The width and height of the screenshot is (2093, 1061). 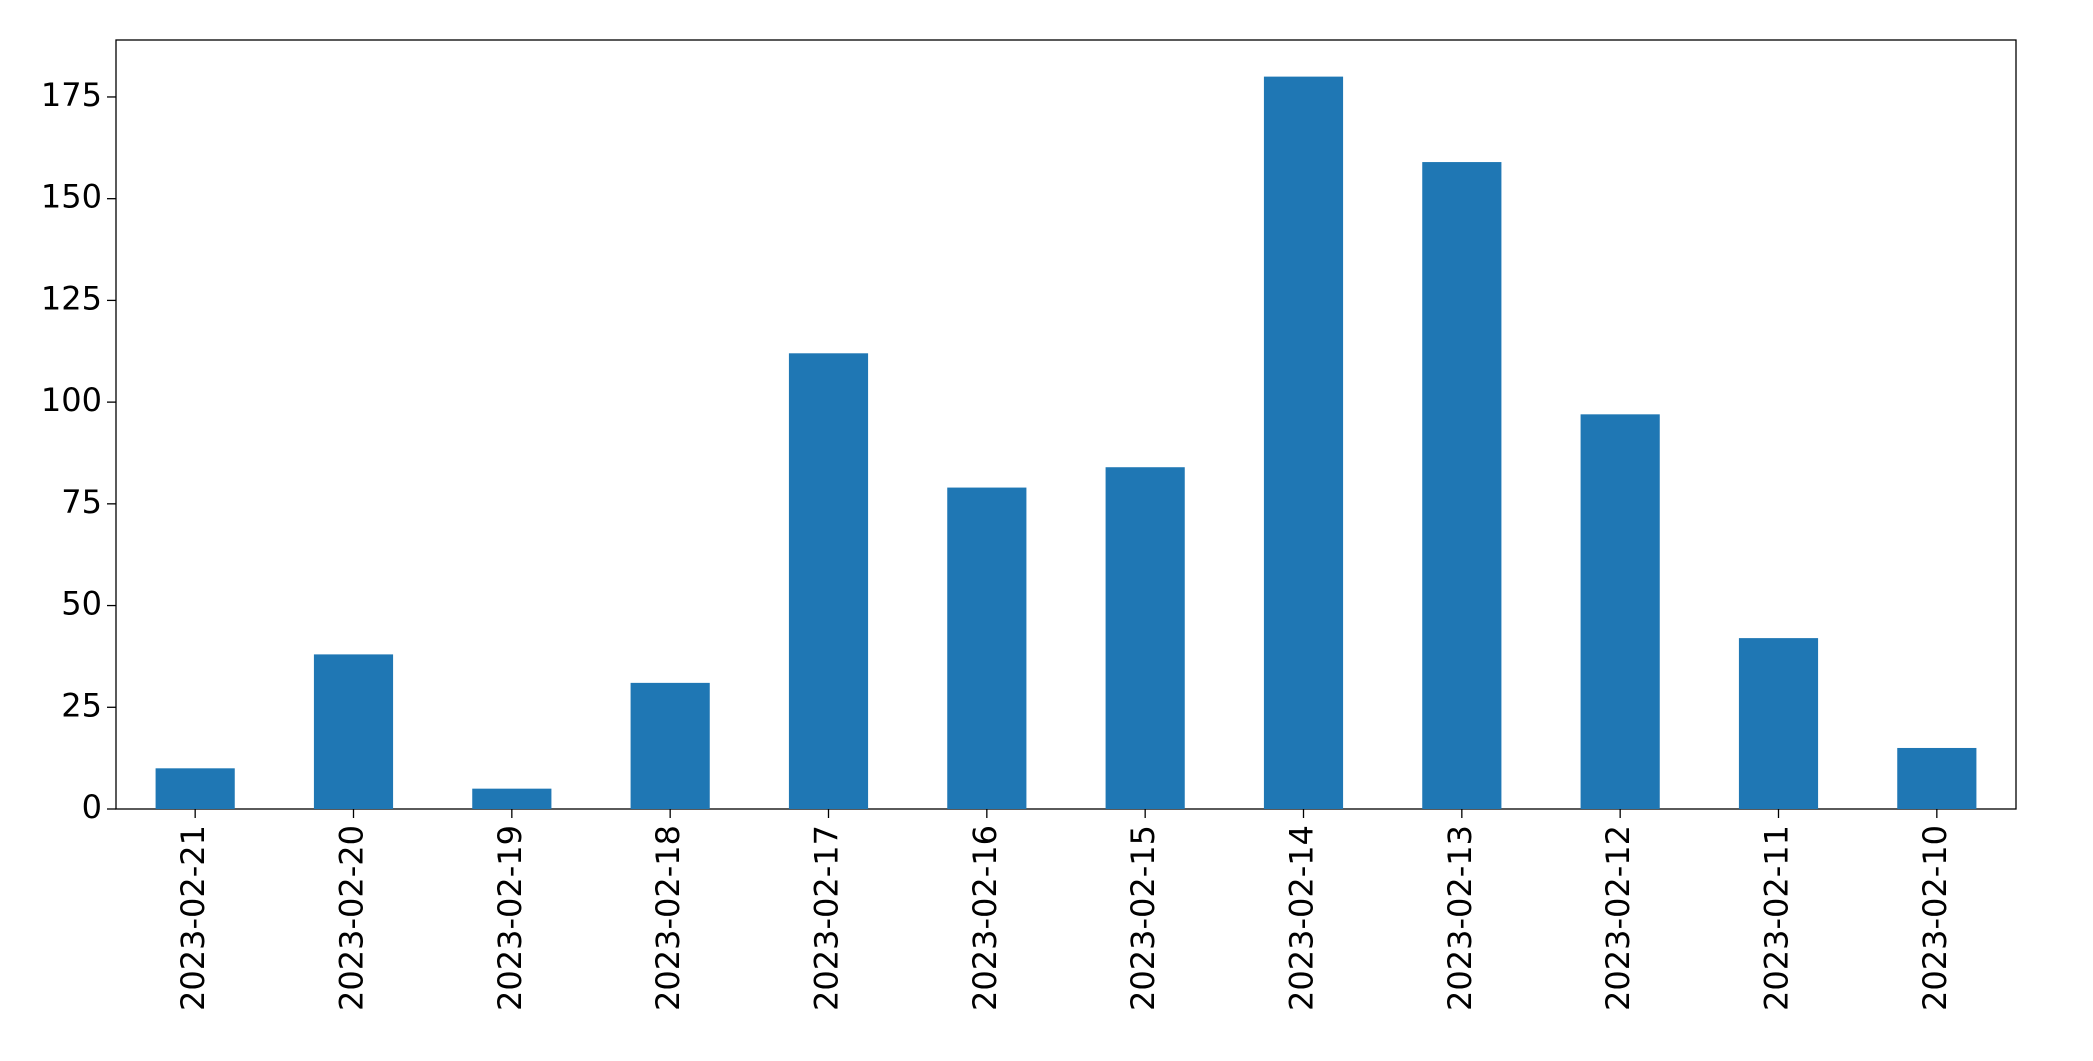 What do you see at coordinates (1935, 918) in the screenshot?
I see `x-tick-label: 2023-02-10` at bounding box center [1935, 918].